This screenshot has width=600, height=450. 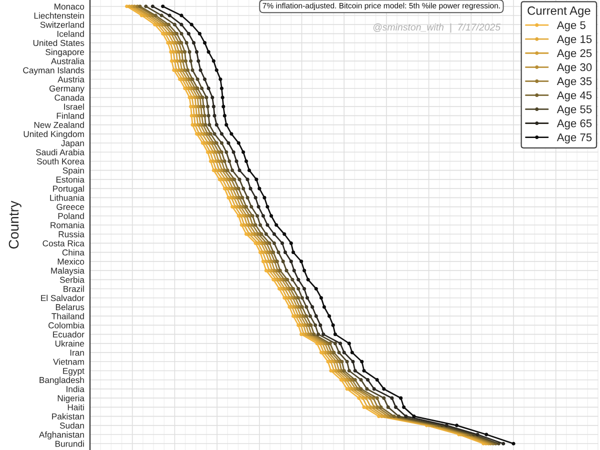 I want to click on y-axis-title: Country, so click(x=15, y=224).